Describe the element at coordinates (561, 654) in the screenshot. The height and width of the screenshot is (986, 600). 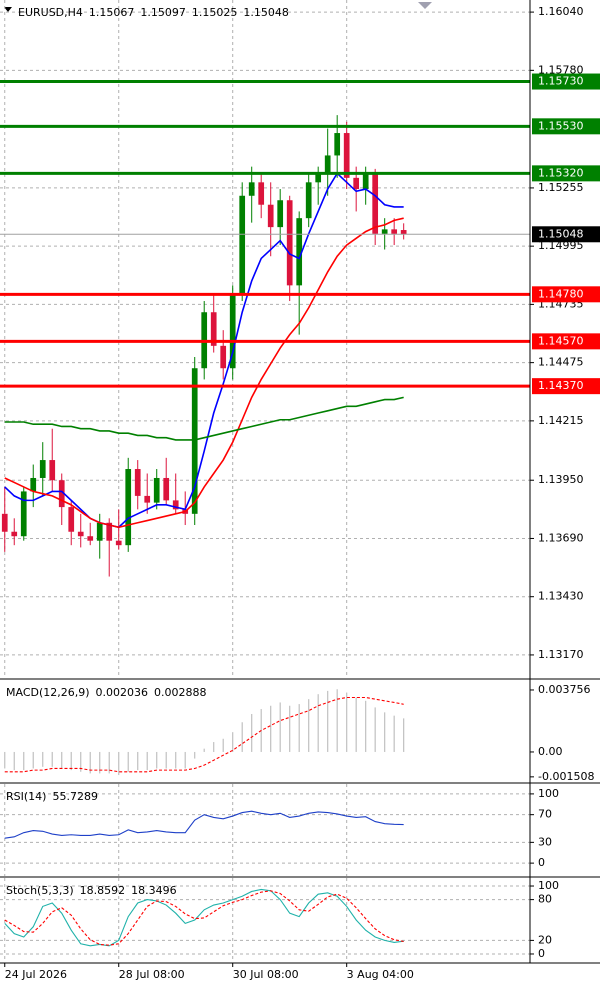
I see `y-tick-label: 1.13170` at that location.